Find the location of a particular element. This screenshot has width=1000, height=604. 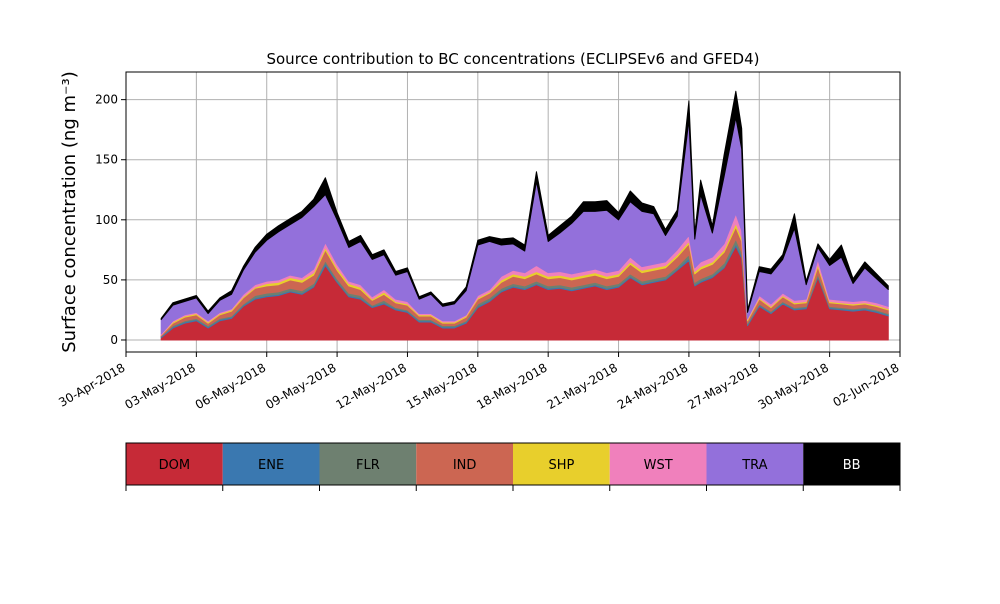

legend-swatch-tra is located at coordinates (755, 464).